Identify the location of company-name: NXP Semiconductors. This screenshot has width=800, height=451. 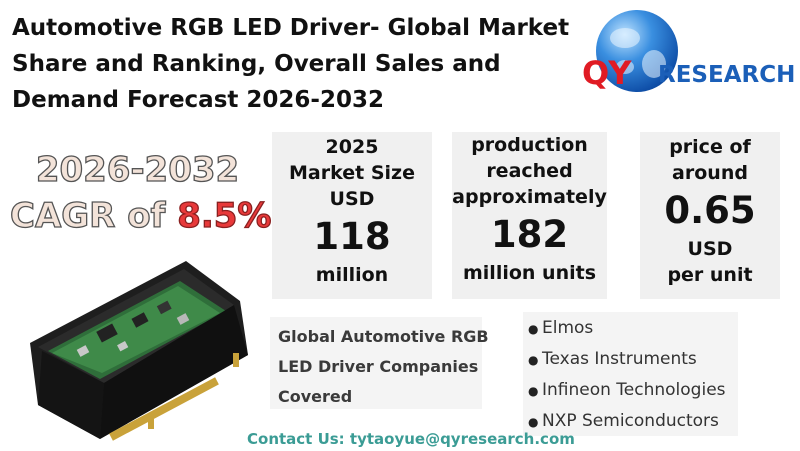
(630, 421).